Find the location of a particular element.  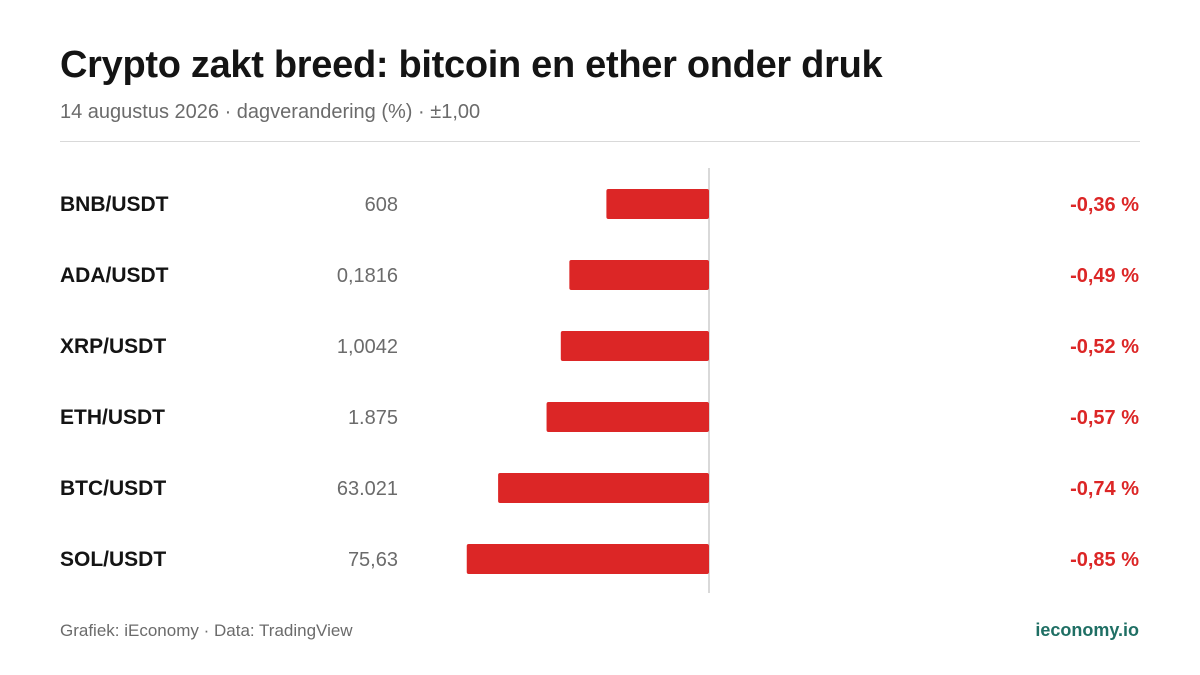

value-label: -0,36 % is located at coordinates (1104, 205).